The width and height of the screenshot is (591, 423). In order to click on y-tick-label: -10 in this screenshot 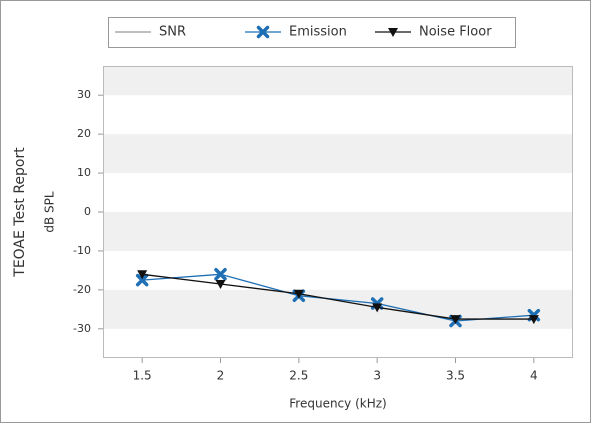, I will do `click(82, 250)`.